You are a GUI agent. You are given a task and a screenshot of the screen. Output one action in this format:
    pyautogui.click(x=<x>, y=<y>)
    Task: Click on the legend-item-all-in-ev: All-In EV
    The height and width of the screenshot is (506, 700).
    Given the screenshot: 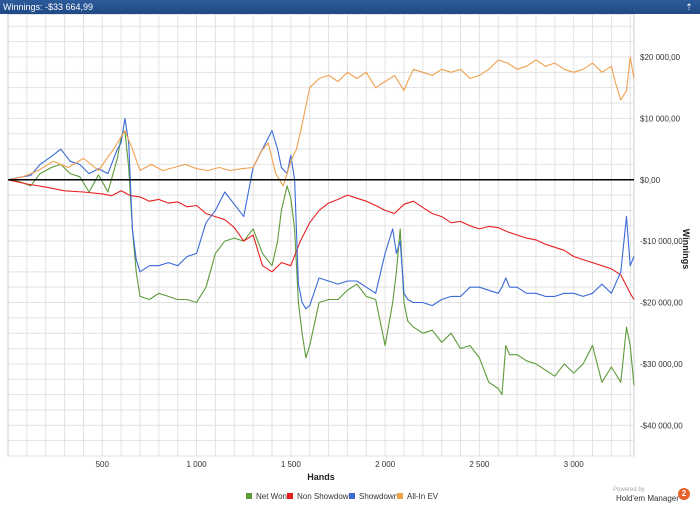 What is the action you would take?
    pyautogui.click(x=417, y=496)
    